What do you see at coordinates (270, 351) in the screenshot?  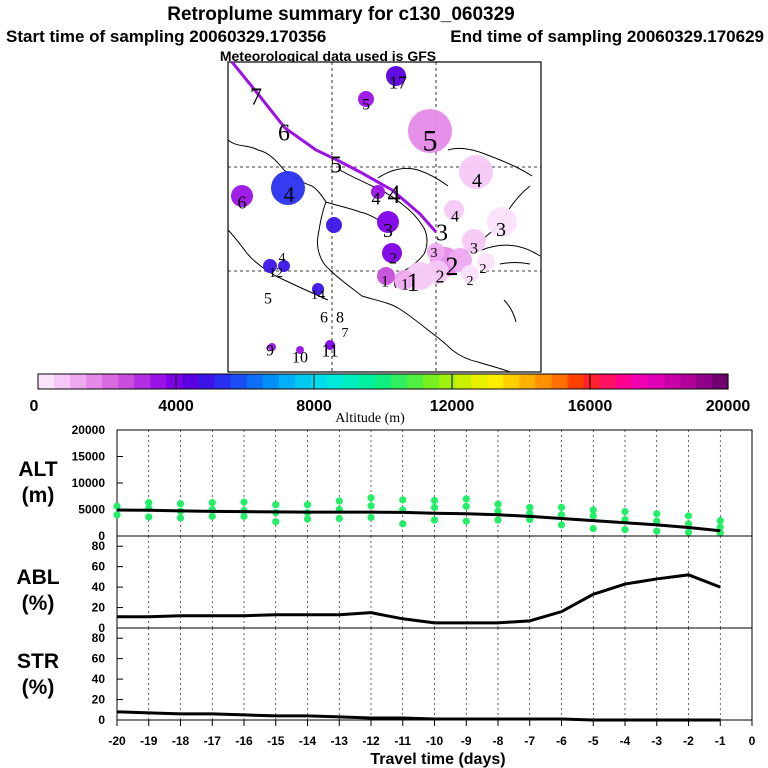 I see `cluster-label: 9` at bounding box center [270, 351].